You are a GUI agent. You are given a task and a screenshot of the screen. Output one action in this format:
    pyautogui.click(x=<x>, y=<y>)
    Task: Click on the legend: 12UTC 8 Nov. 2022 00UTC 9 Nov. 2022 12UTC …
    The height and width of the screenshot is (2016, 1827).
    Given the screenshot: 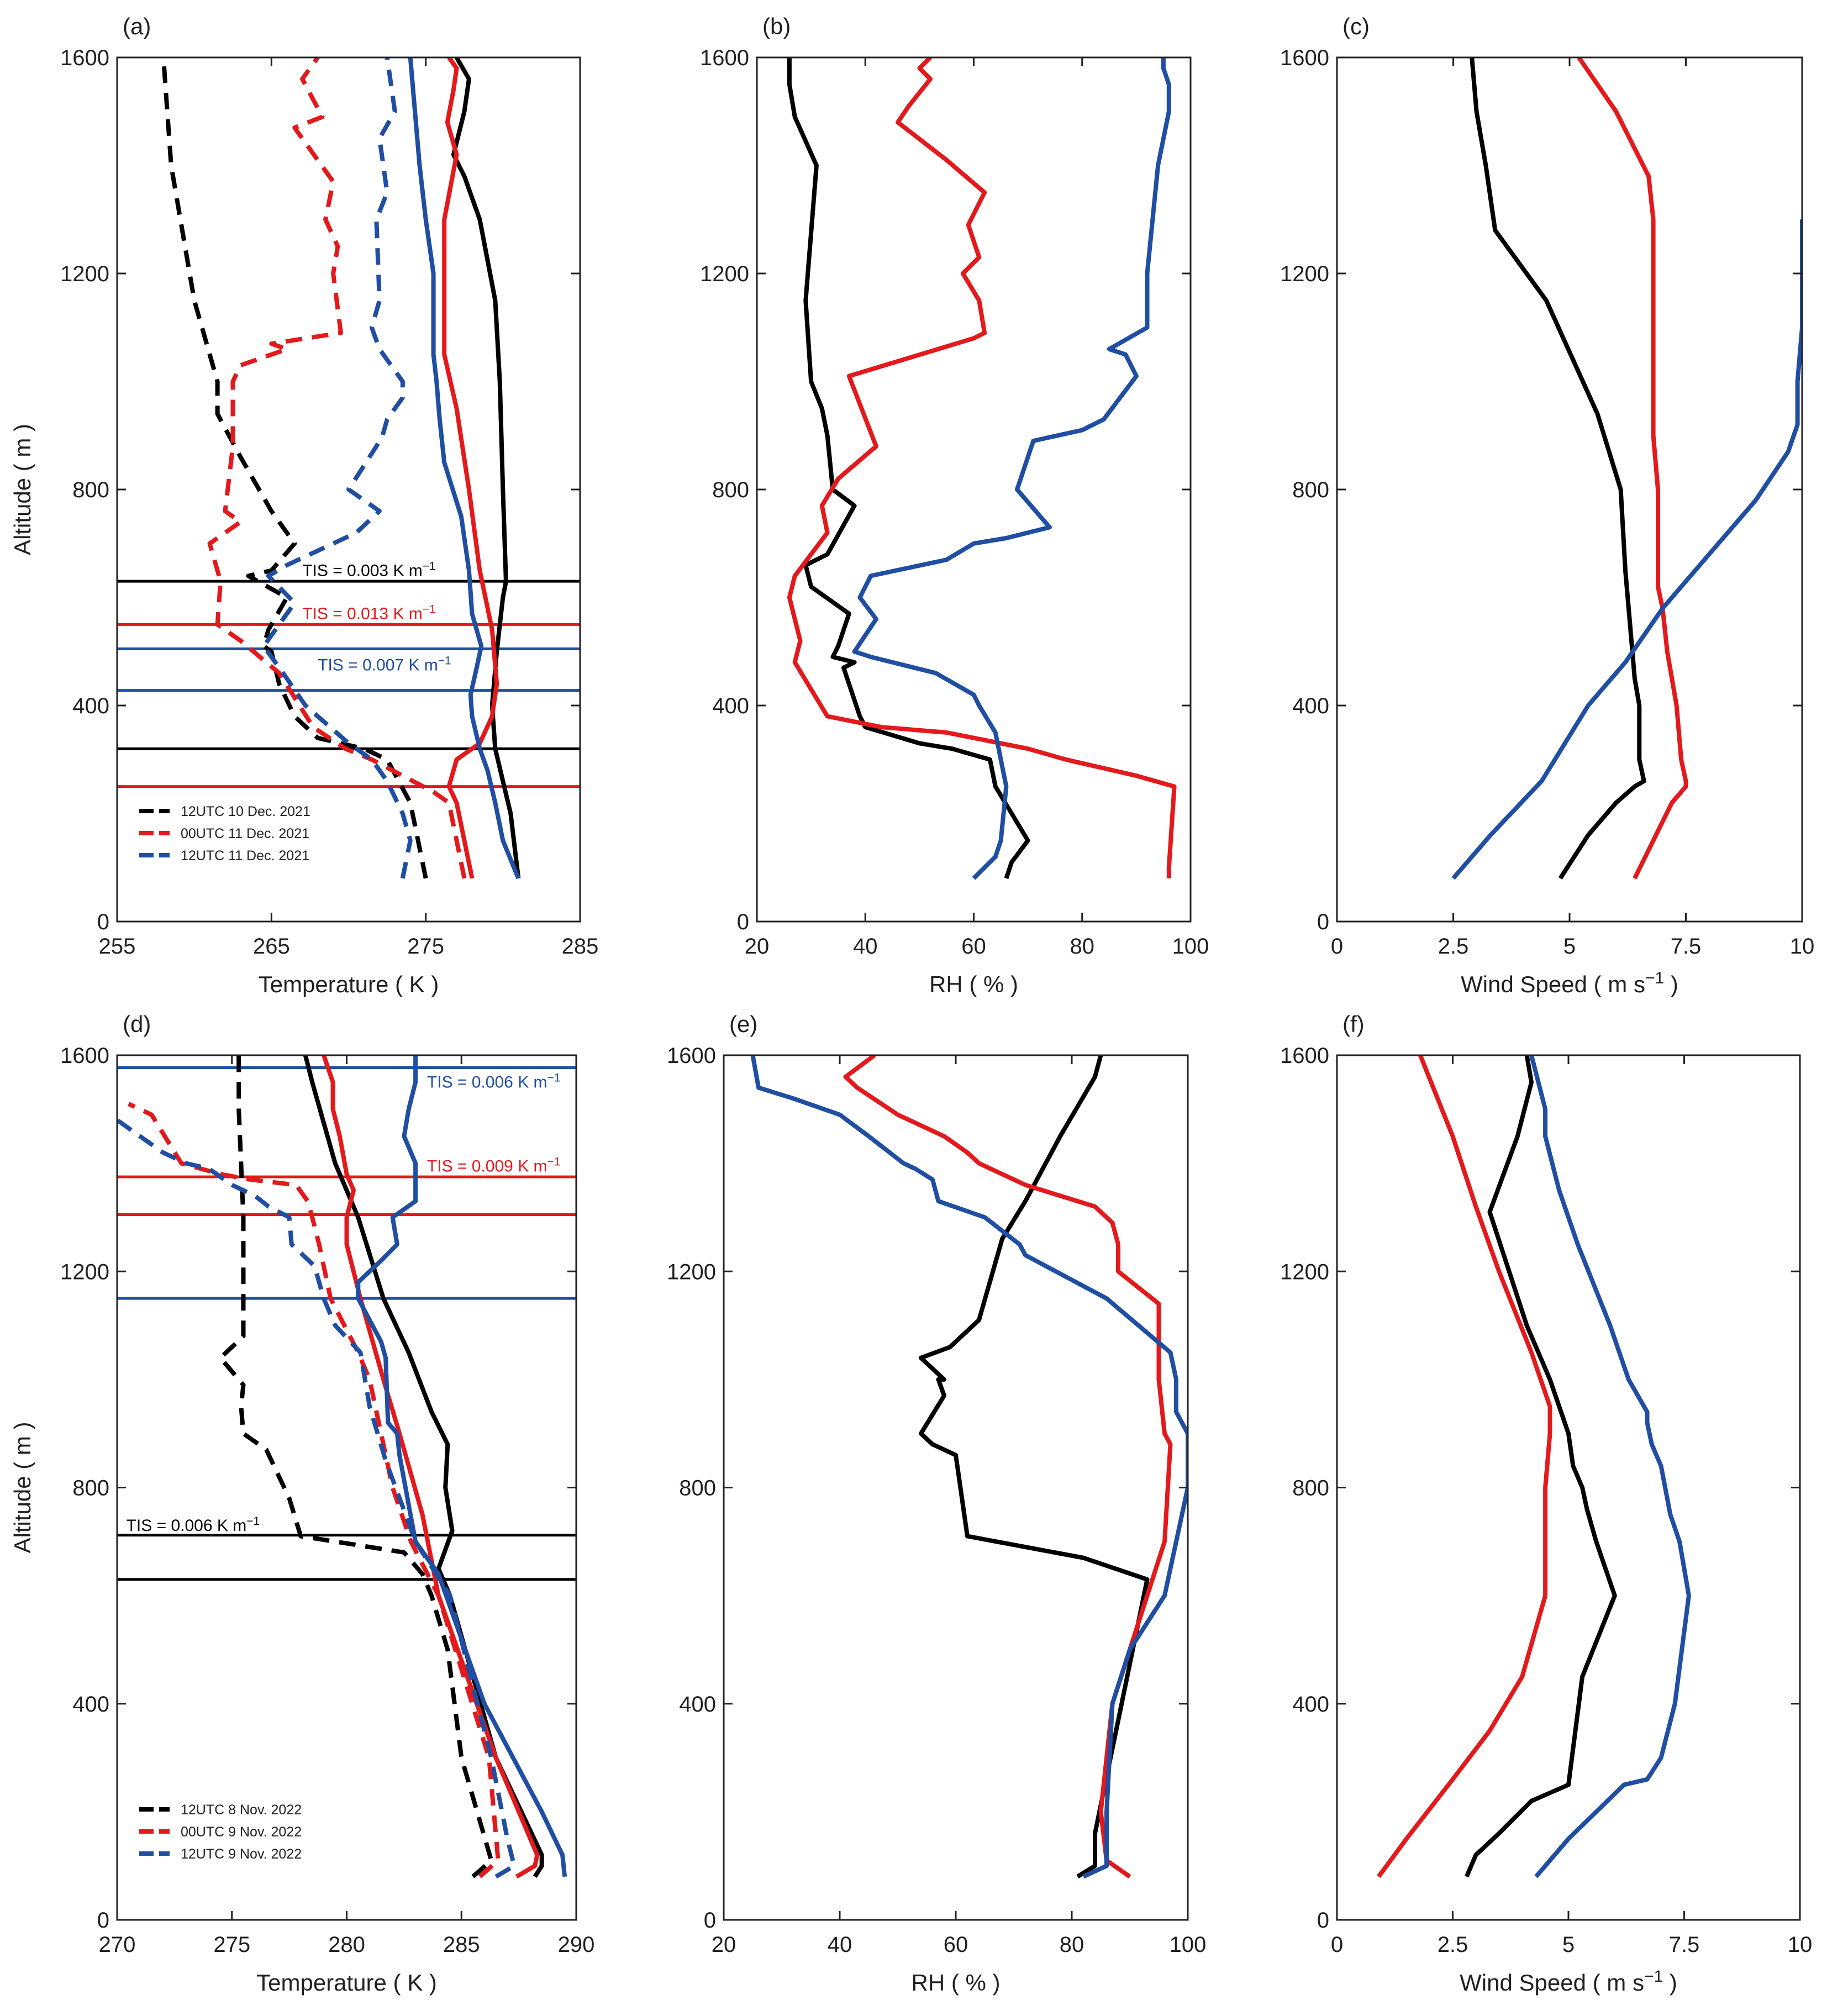 What is the action you would take?
    pyautogui.click(x=220, y=1832)
    